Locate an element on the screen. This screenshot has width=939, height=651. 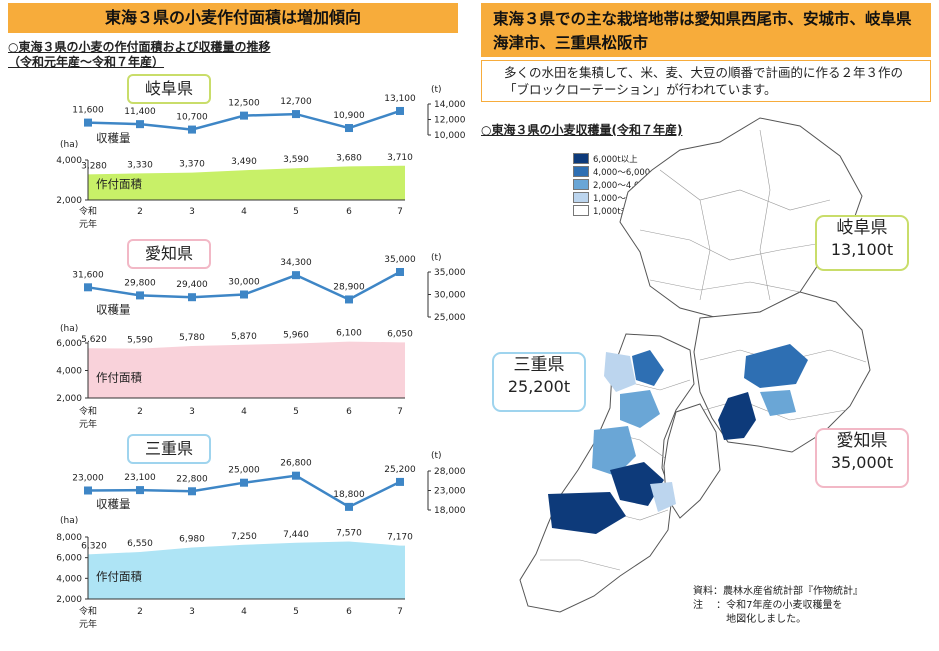
area-value-label: 5,780 is located at coordinates (192, 338).